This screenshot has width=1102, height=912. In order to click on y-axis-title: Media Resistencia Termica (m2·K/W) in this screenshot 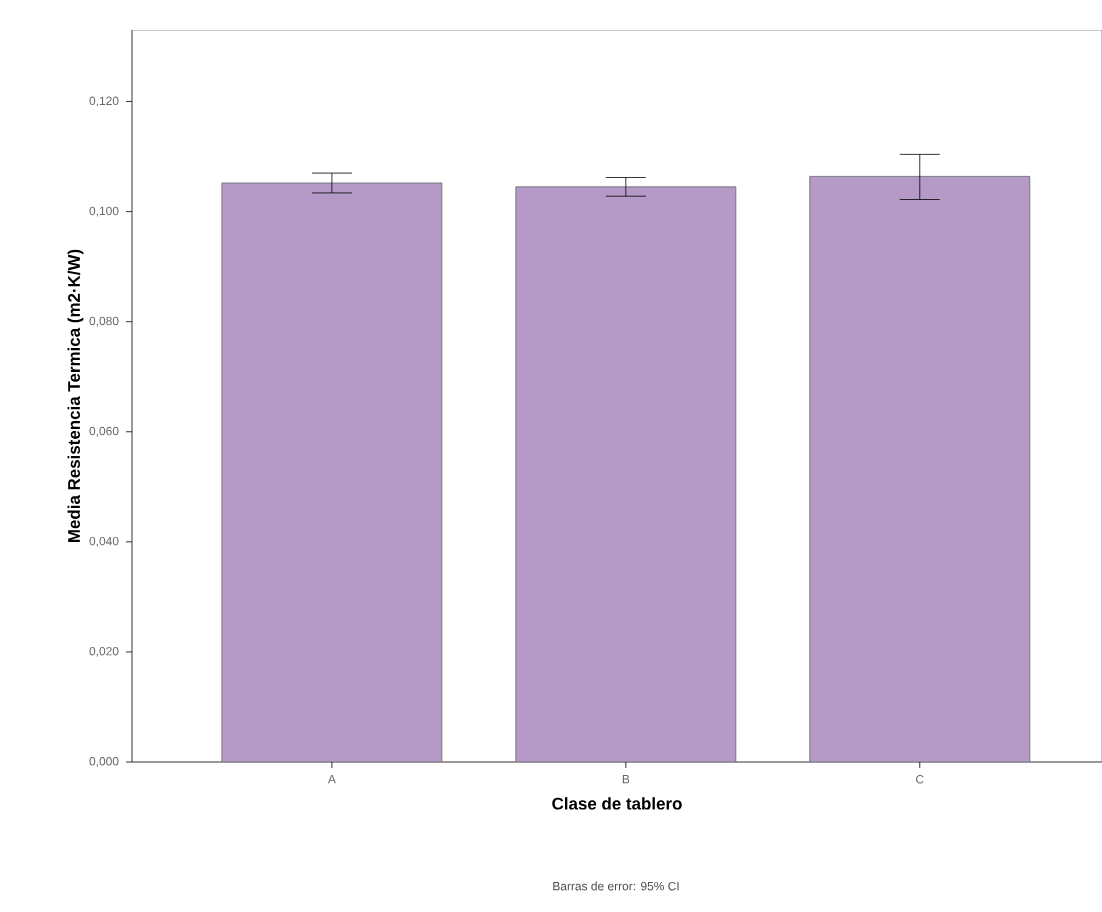, I will do `click(75, 396)`.